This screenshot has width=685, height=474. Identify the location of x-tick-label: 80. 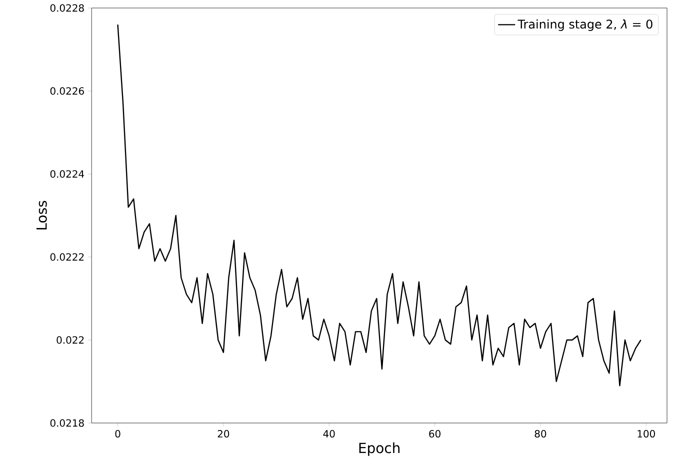
(540, 434).